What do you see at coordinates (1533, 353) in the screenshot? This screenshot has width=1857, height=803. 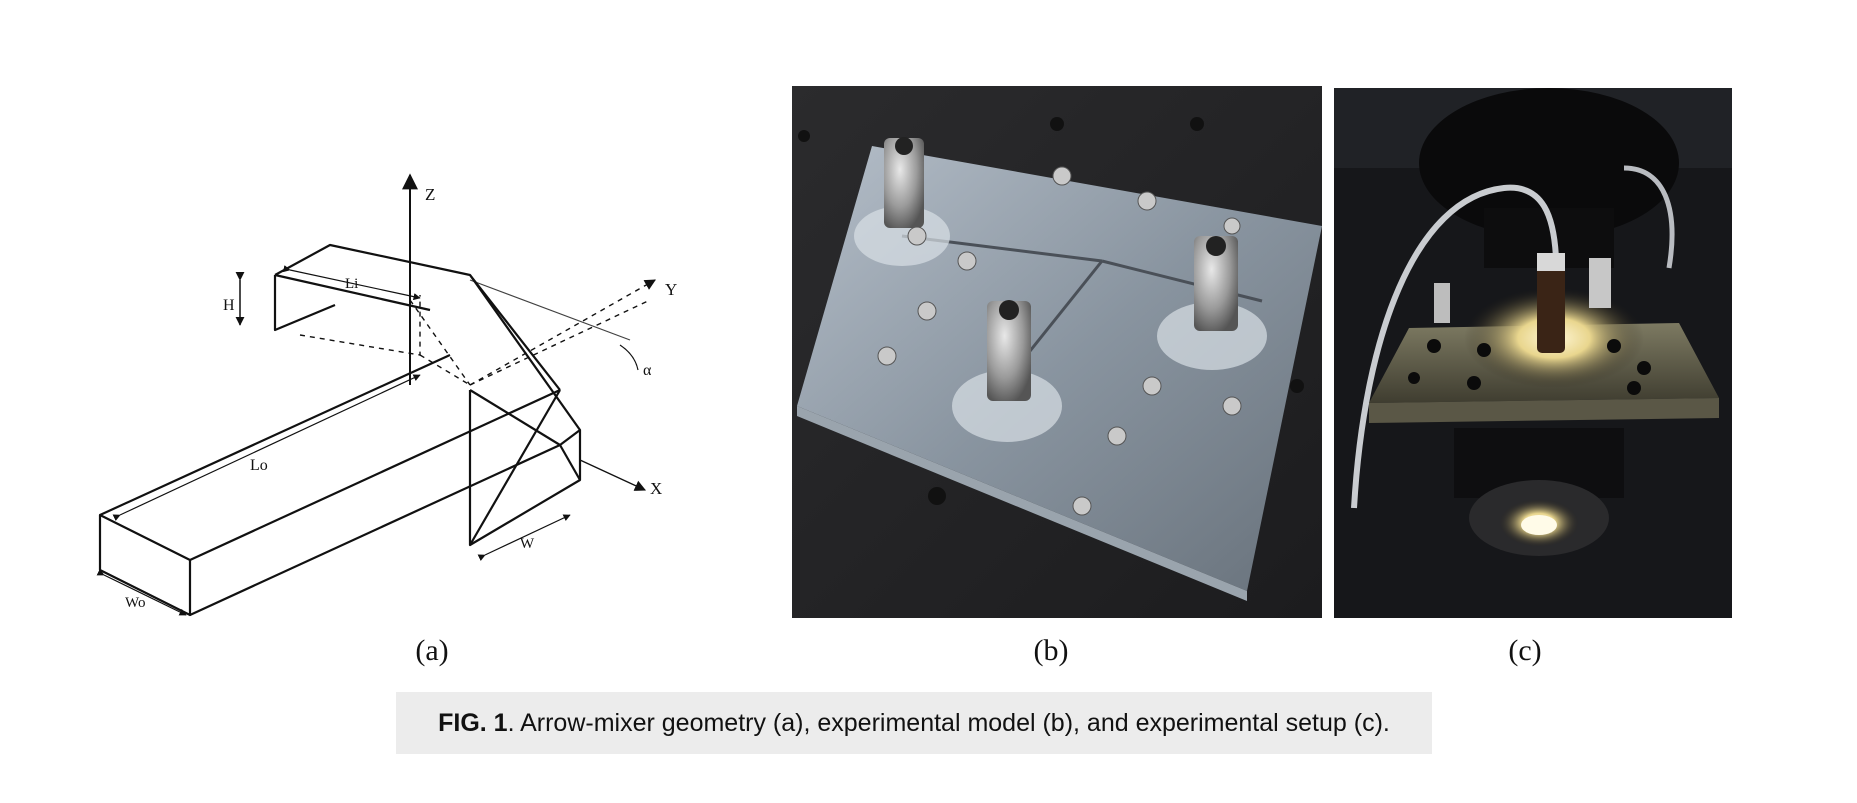 I see `experimental-setup-photo` at bounding box center [1533, 353].